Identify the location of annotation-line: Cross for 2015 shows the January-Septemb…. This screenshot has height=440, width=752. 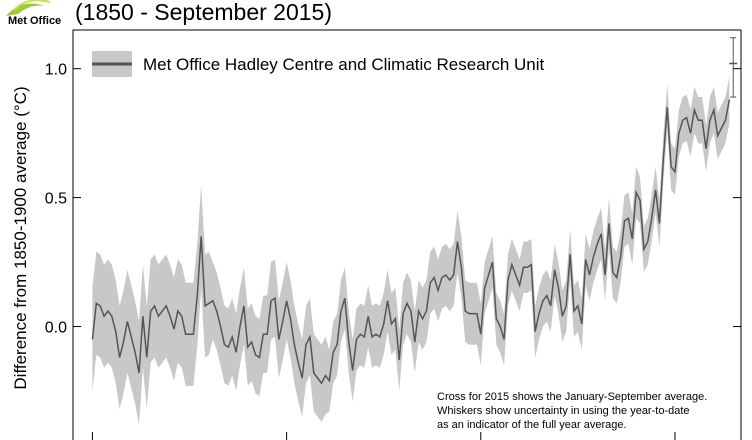
(572, 397).